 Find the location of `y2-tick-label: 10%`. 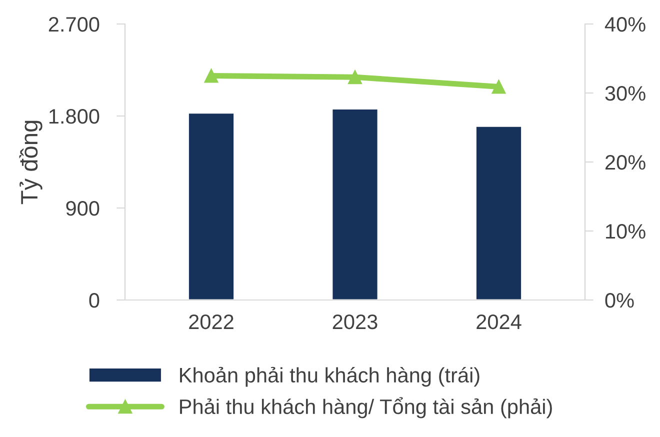

y2-tick-label: 10% is located at coordinates (626, 231).